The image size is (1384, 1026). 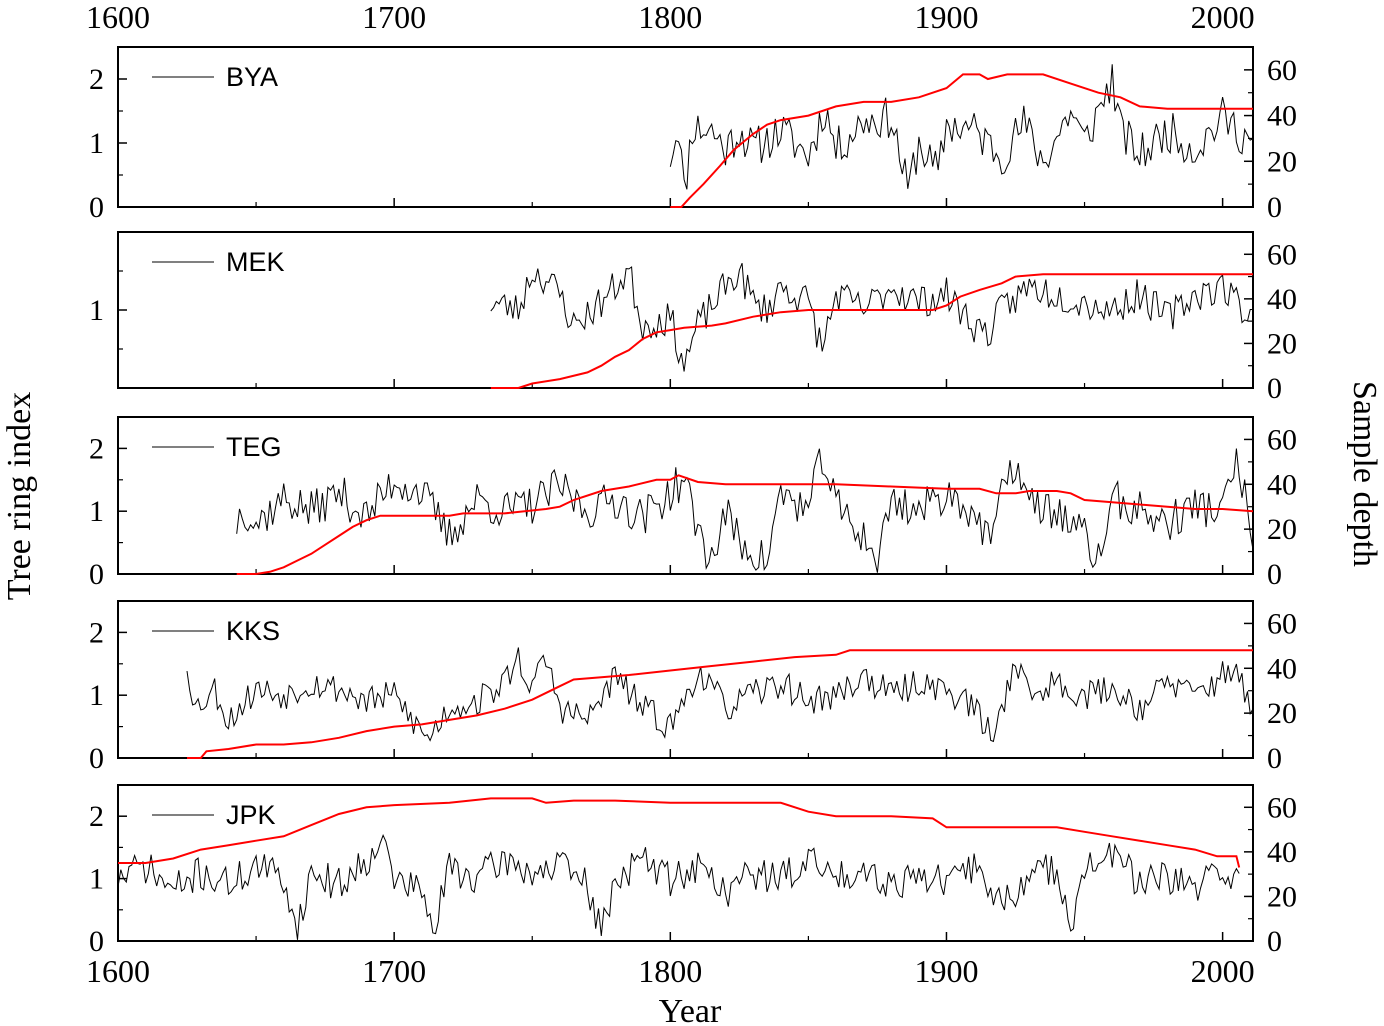 What do you see at coordinates (253, 631) in the screenshot?
I see `legend-label-kks: KKS` at bounding box center [253, 631].